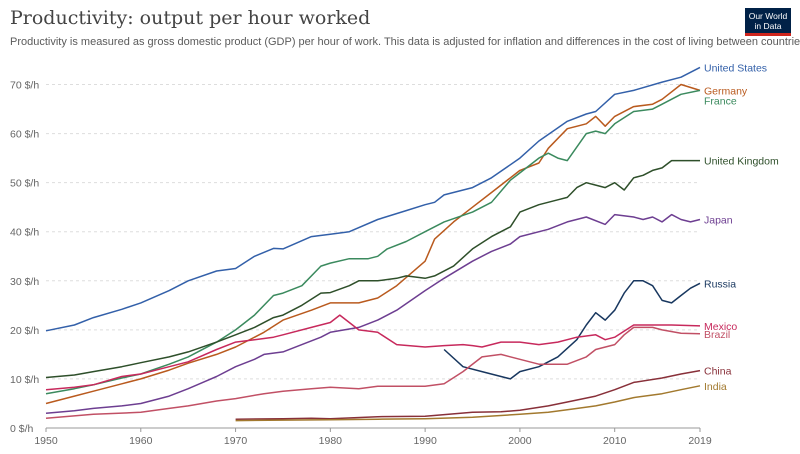 The width and height of the screenshot is (800, 454). I want to click on series-label: France, so click(720, 101).